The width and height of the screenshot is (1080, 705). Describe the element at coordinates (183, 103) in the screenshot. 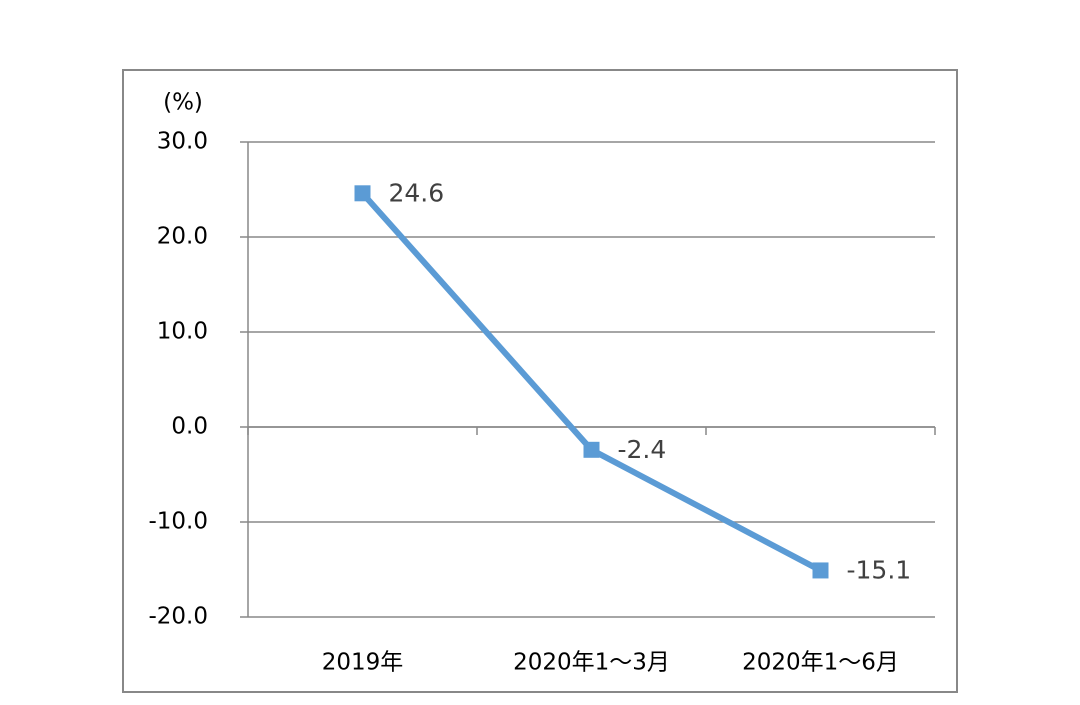

I see `y-axis-label: (%)` at that location.